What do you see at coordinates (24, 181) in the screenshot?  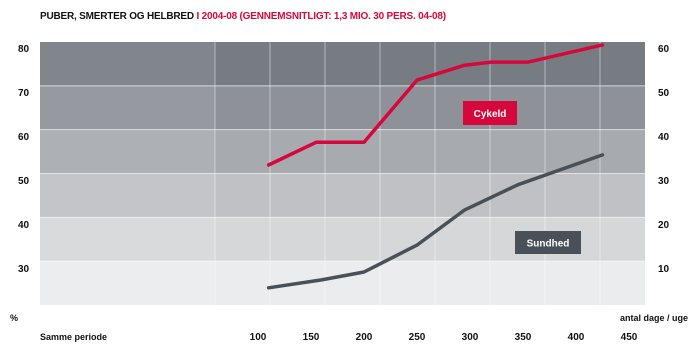 I see `y-left-tick-label: 50` at bounding box center [24, 181].